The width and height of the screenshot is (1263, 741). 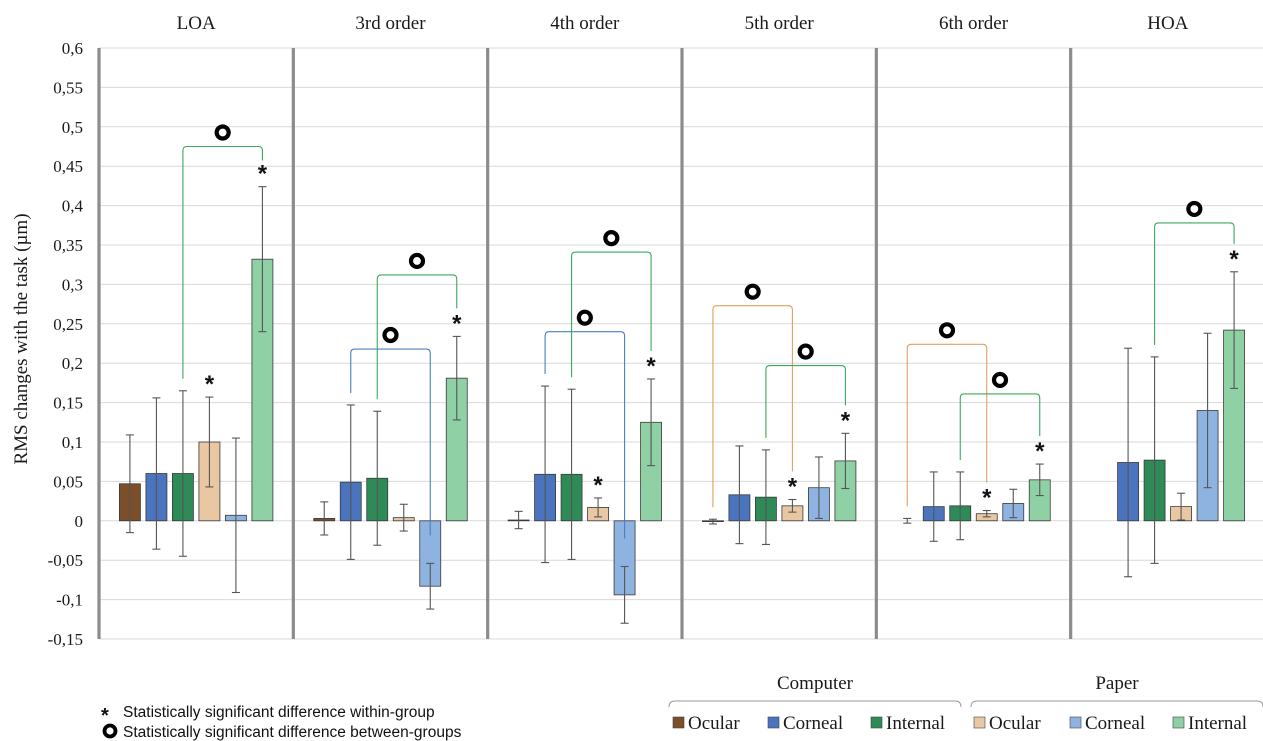 What do you see at coordinates (65, 639) in the screenshot?
I see `y-tick-label: -0,15` at bounding box center [65, 639].